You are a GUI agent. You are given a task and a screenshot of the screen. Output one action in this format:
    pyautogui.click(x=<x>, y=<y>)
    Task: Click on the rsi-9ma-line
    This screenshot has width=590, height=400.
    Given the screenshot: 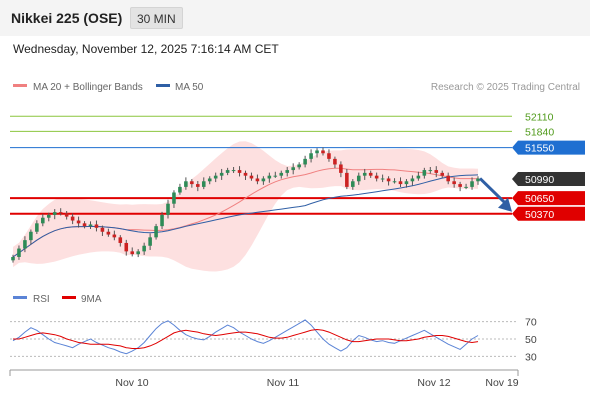 What is the action you would take?
    pyautogui.click(x=246, y=338)
    